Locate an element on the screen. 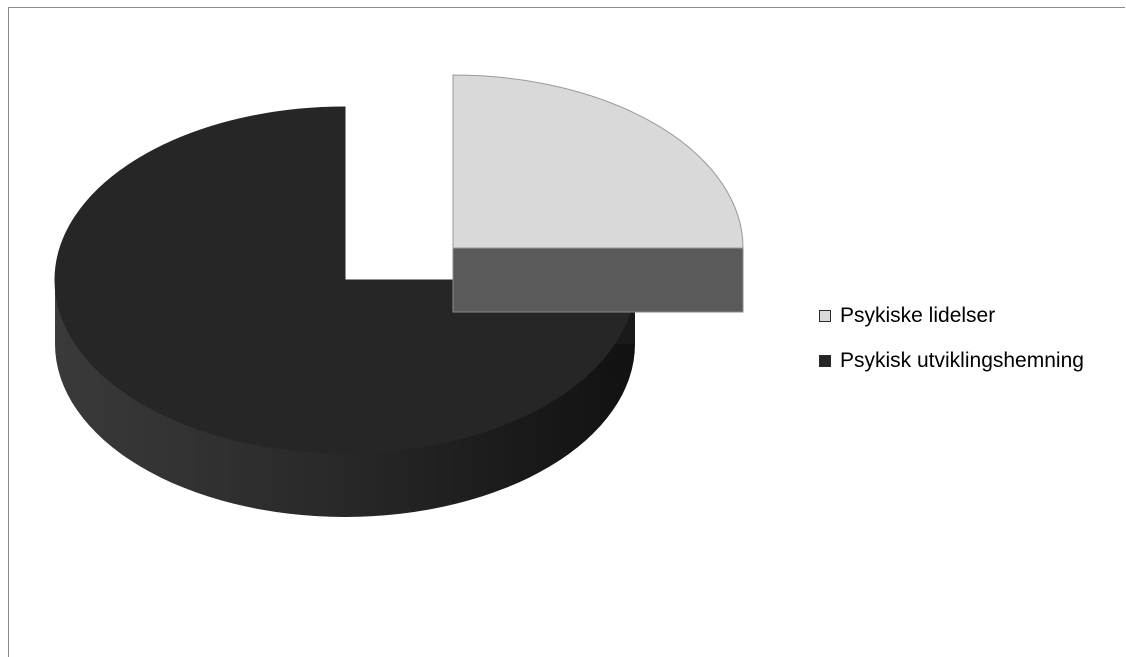 The height and width of the screenshot is (657, 1126). legend-item-psykisk-utviklingshemning: Psykisk utviklingshemning is located at coordinates (951, 361).